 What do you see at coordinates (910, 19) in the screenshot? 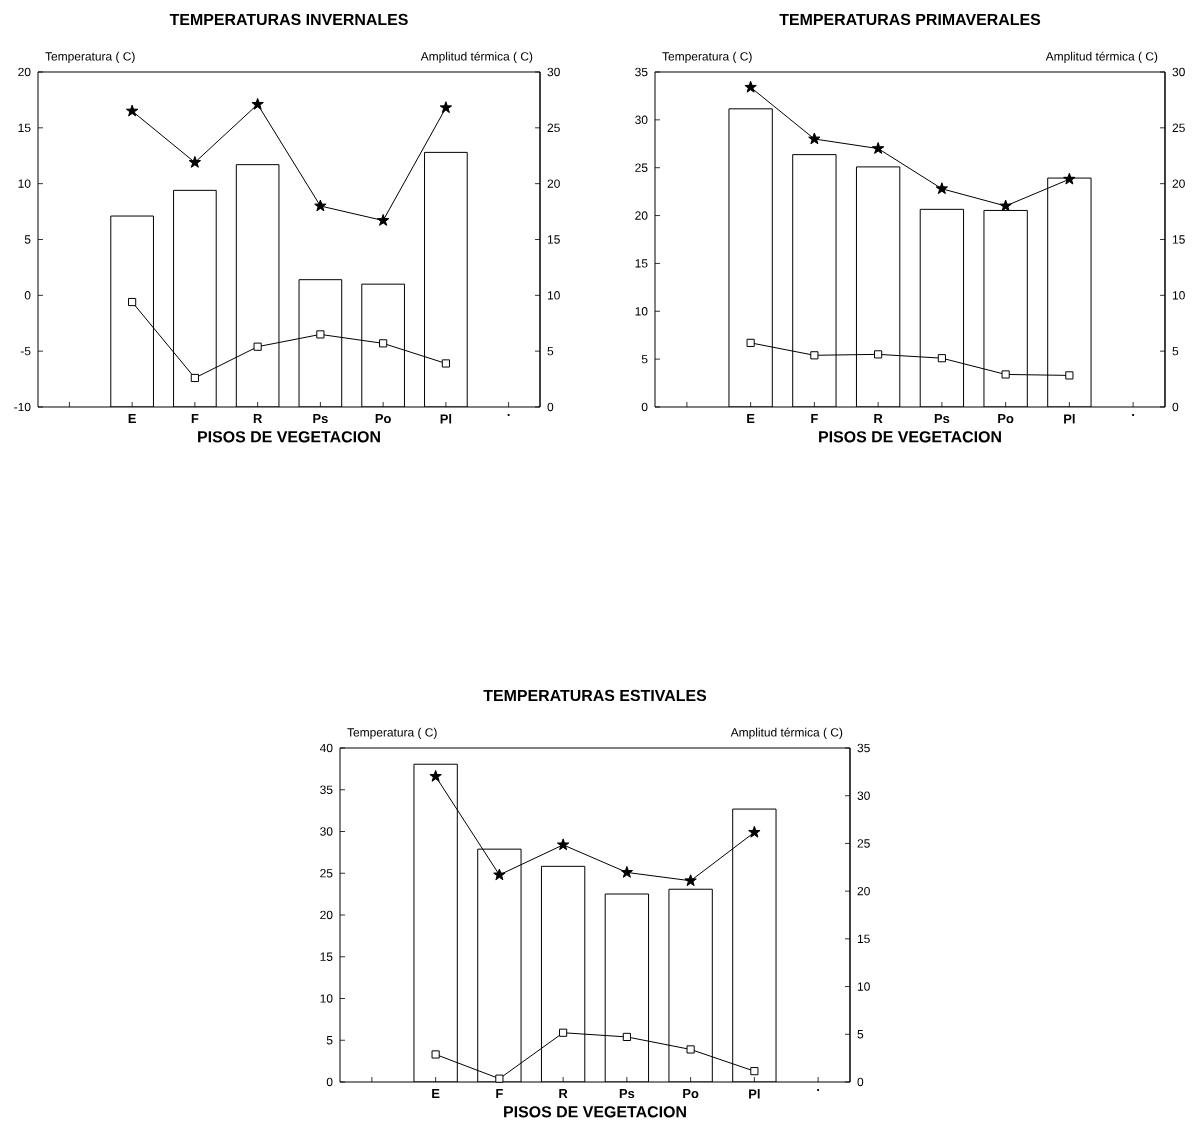
I see `chart-title: TEMPERATURAS PRIMAVERALES` at bounding box center [910, 19].